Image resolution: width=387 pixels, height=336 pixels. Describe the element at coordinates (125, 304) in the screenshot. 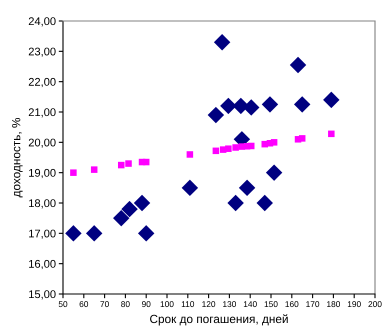

I see `x-tick-label: 80` at that location.